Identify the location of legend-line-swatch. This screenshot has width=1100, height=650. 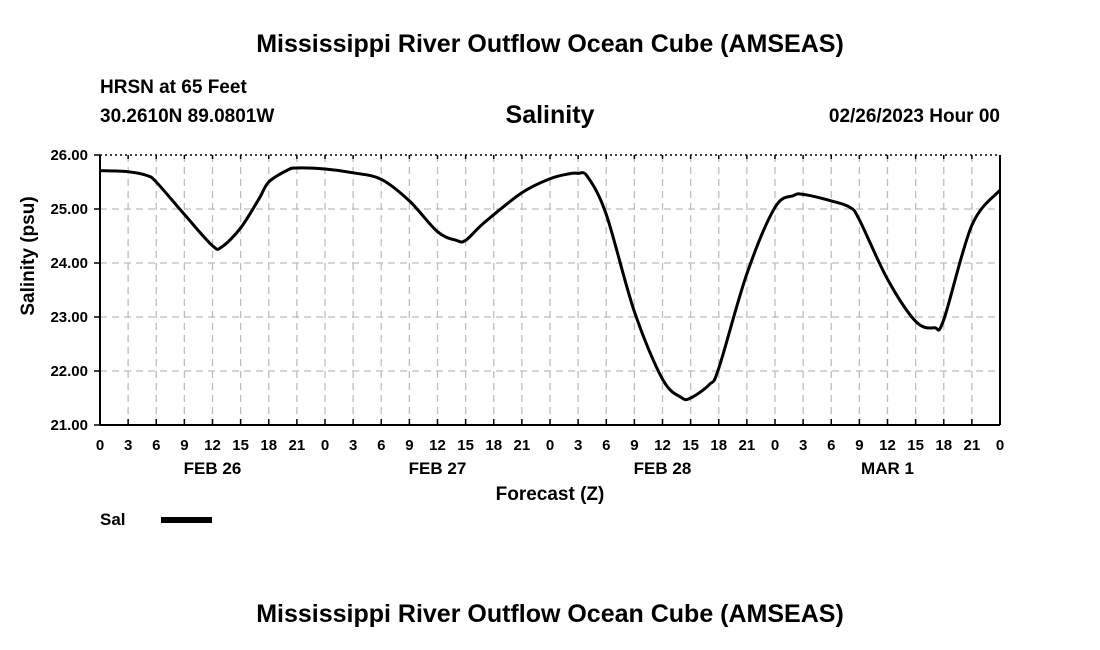
(186, 520).